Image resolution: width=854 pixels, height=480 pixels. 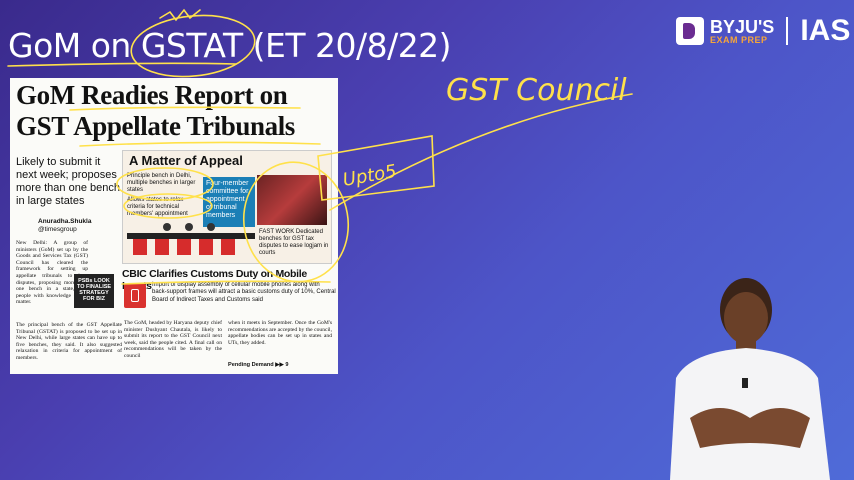 I want to click on presenter-video, so click(x=750, y=379).